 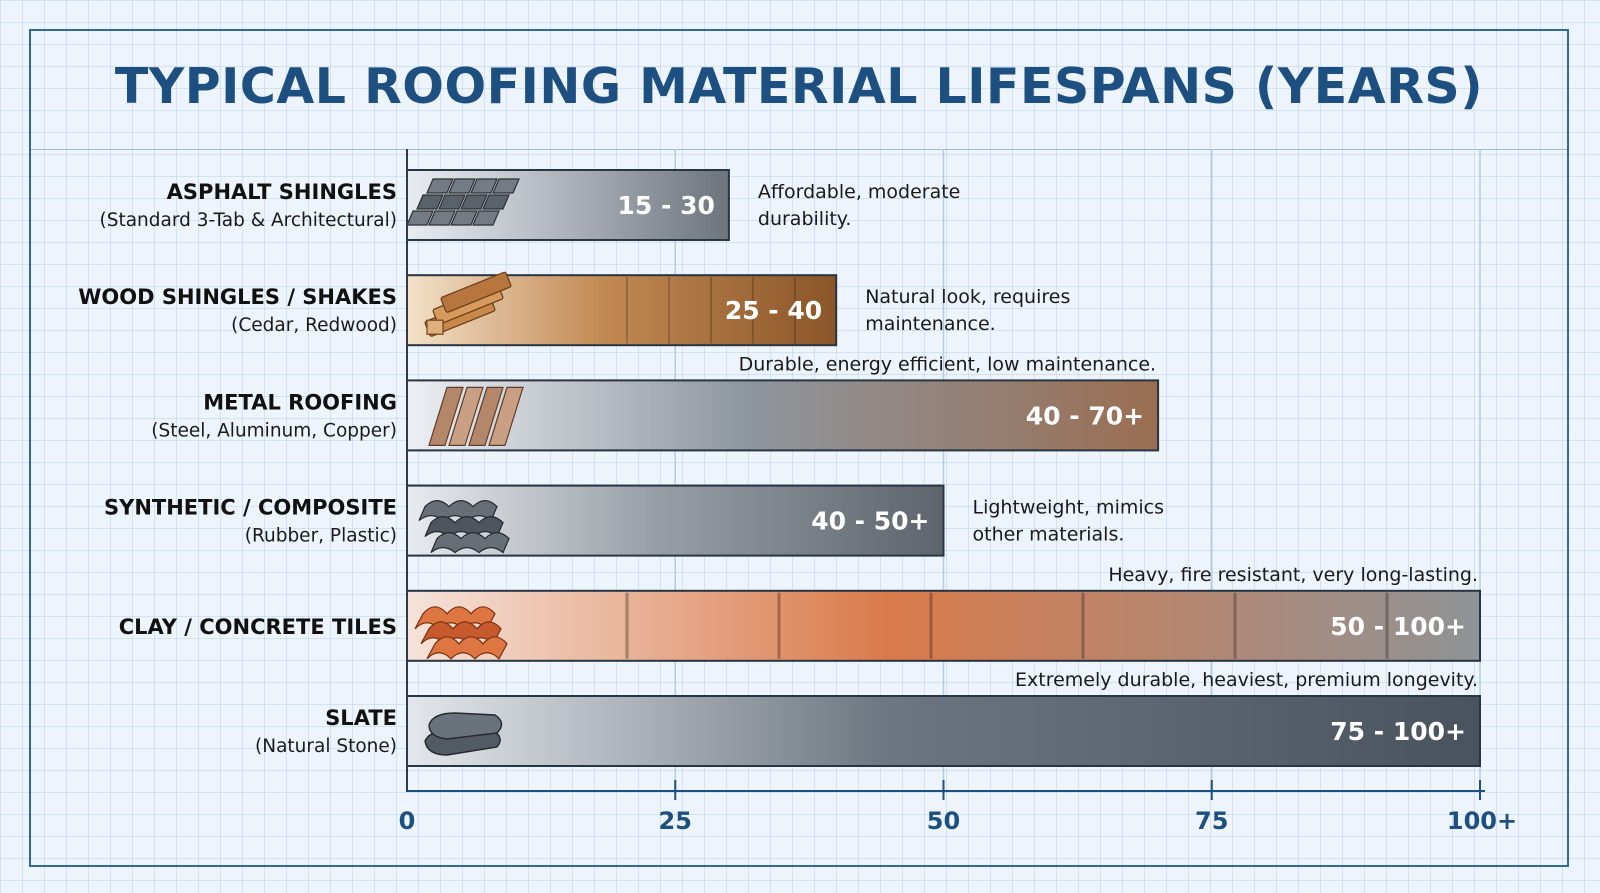 What do you see at coordinates (314, 325) in the screenshot?
I see `category-subtitle: (Cedar, Redwood)` at bounding box center [314, 325].